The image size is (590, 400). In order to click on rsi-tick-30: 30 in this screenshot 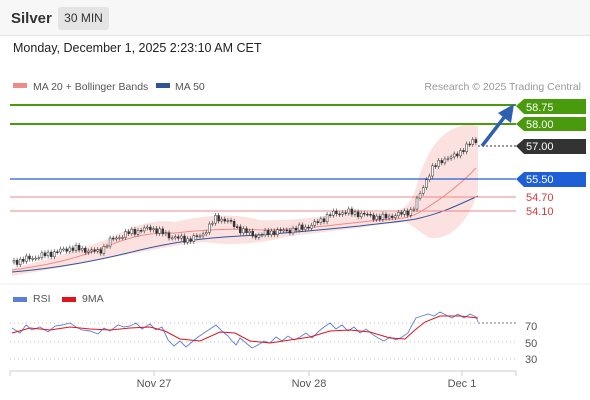, I will do `click(531, 360)`.